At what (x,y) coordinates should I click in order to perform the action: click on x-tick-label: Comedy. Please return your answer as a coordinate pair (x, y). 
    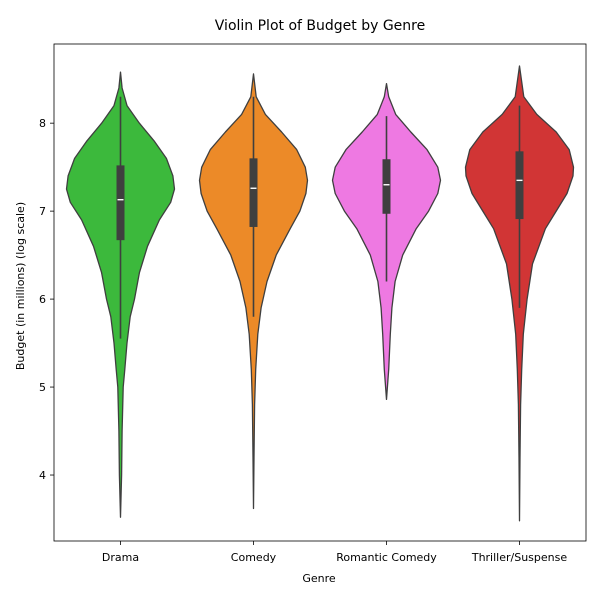
    Looking at the image, I should click on (254, 557).